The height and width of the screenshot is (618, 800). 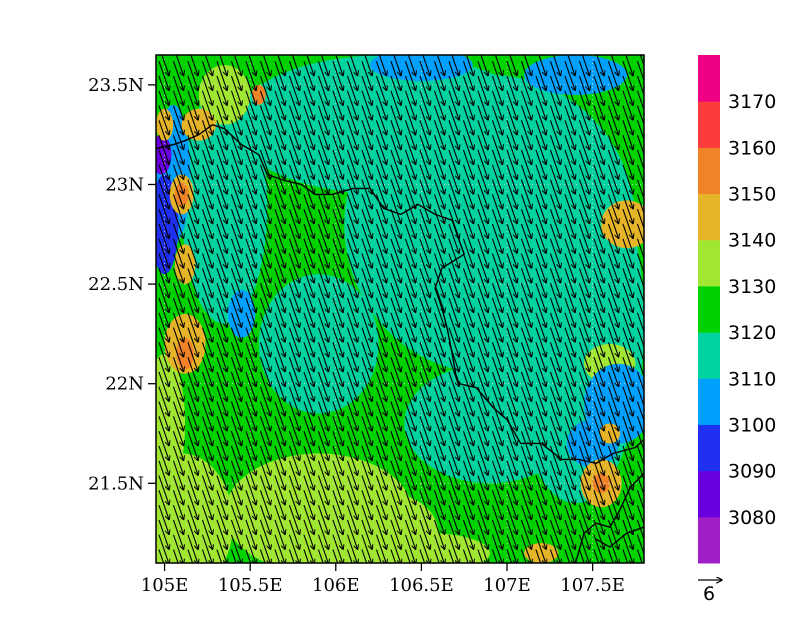 What do you see at coordinates (592, 585) in the screenshot?
I see `x-tick-label: 107.5E` at bounding box center [592, 585].